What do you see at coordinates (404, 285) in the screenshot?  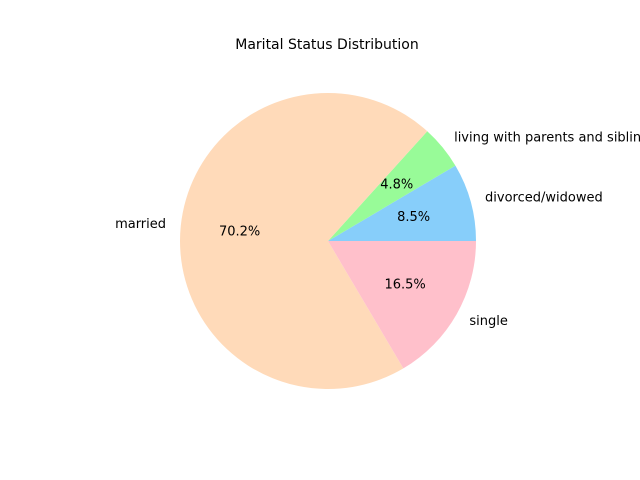 I see `slice-percent-single: 16.5%` at bounding box center [404, 285].